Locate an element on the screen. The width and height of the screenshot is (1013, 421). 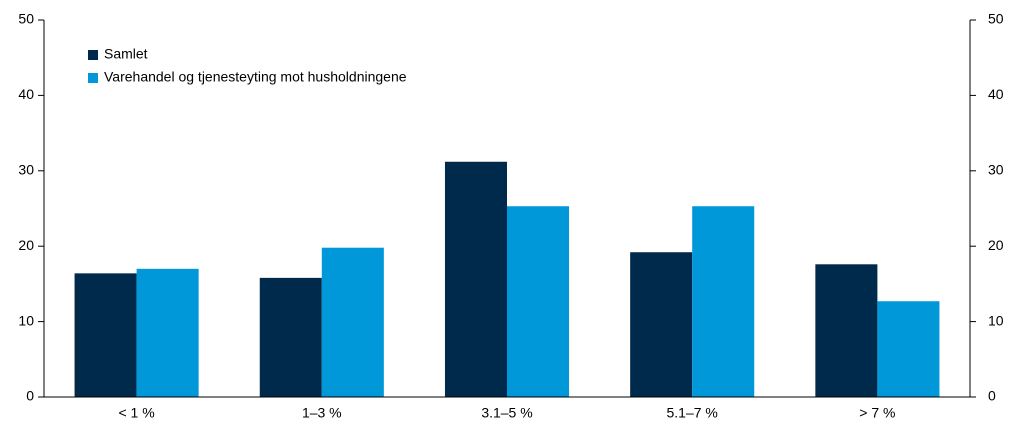
y2-tick-label: 40 is located at coordinates (996, 94).